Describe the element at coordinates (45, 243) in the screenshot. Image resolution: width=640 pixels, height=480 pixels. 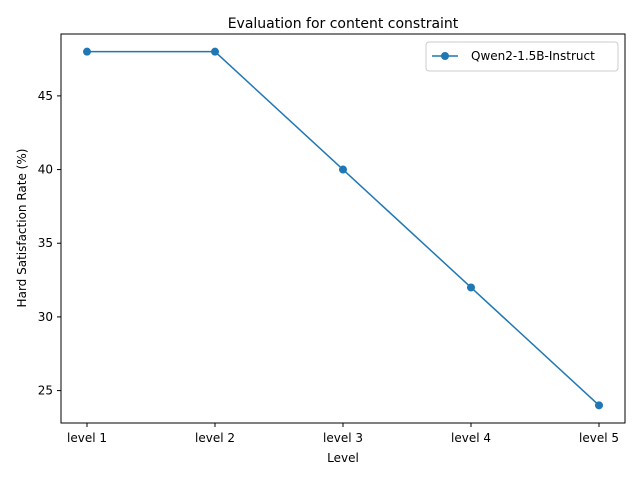
I see `y-tick-label: 35` at that location.